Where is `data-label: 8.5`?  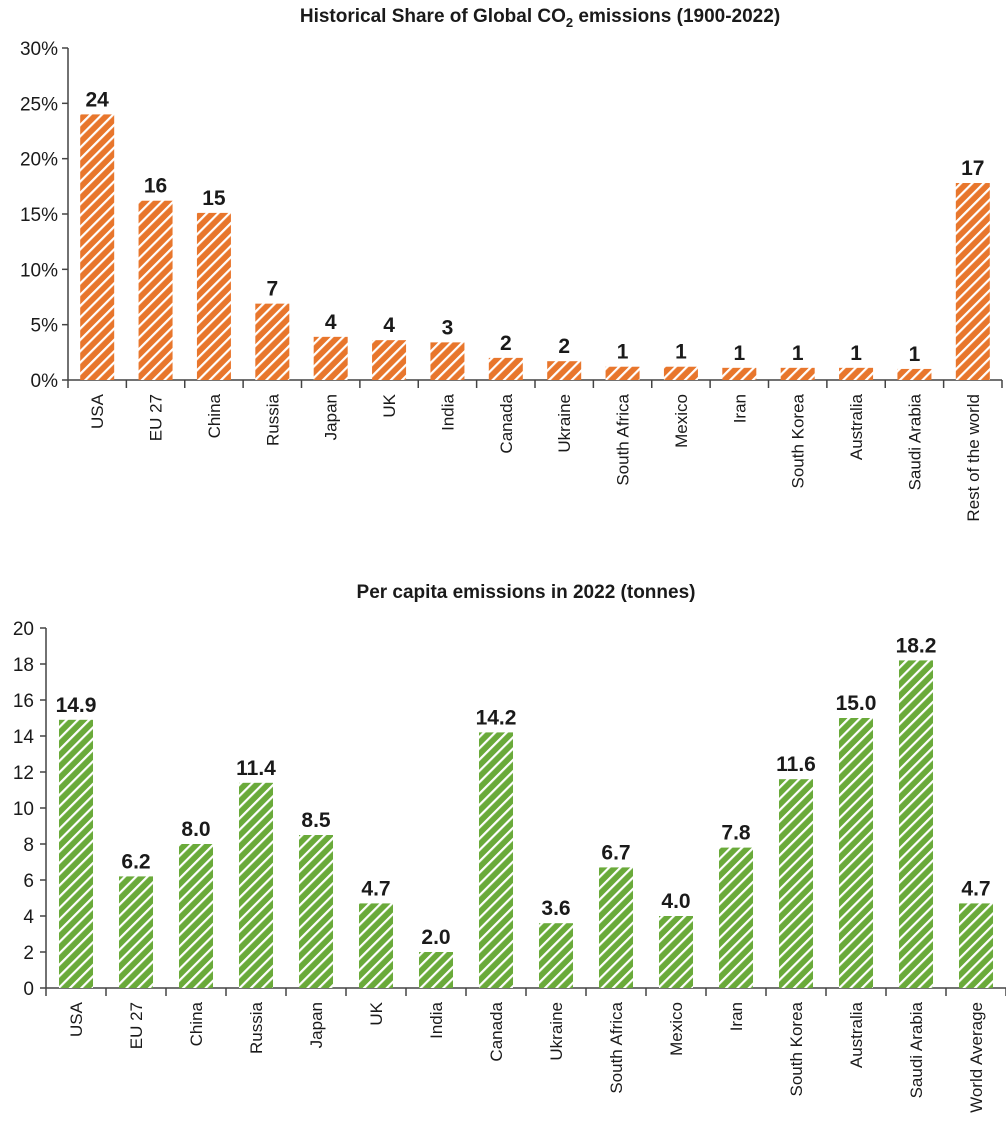
data-label: 8.5 is located at coordinates (316, 820).